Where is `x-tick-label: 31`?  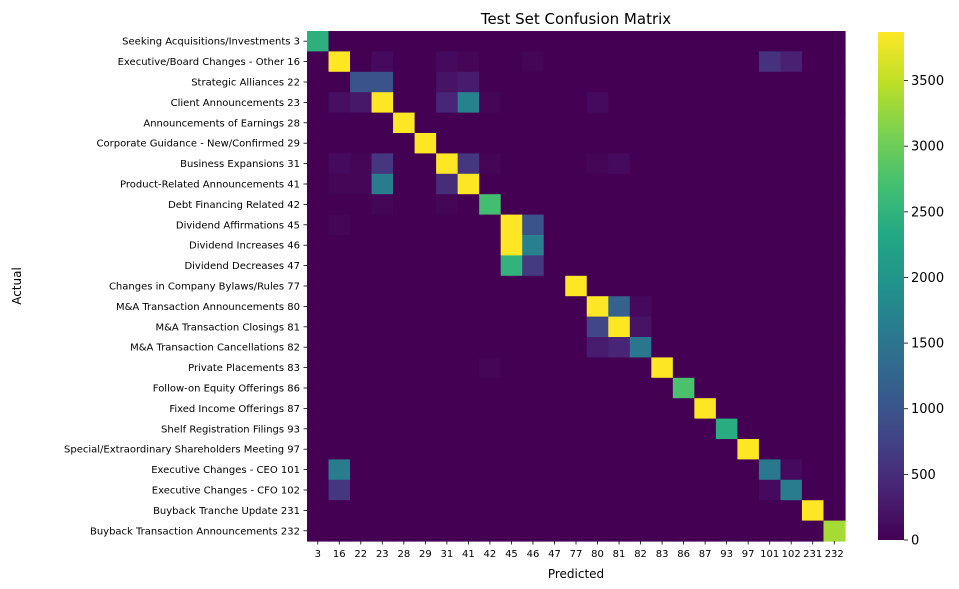 x-tick-label: 31 is located at coordinates (447, 554).